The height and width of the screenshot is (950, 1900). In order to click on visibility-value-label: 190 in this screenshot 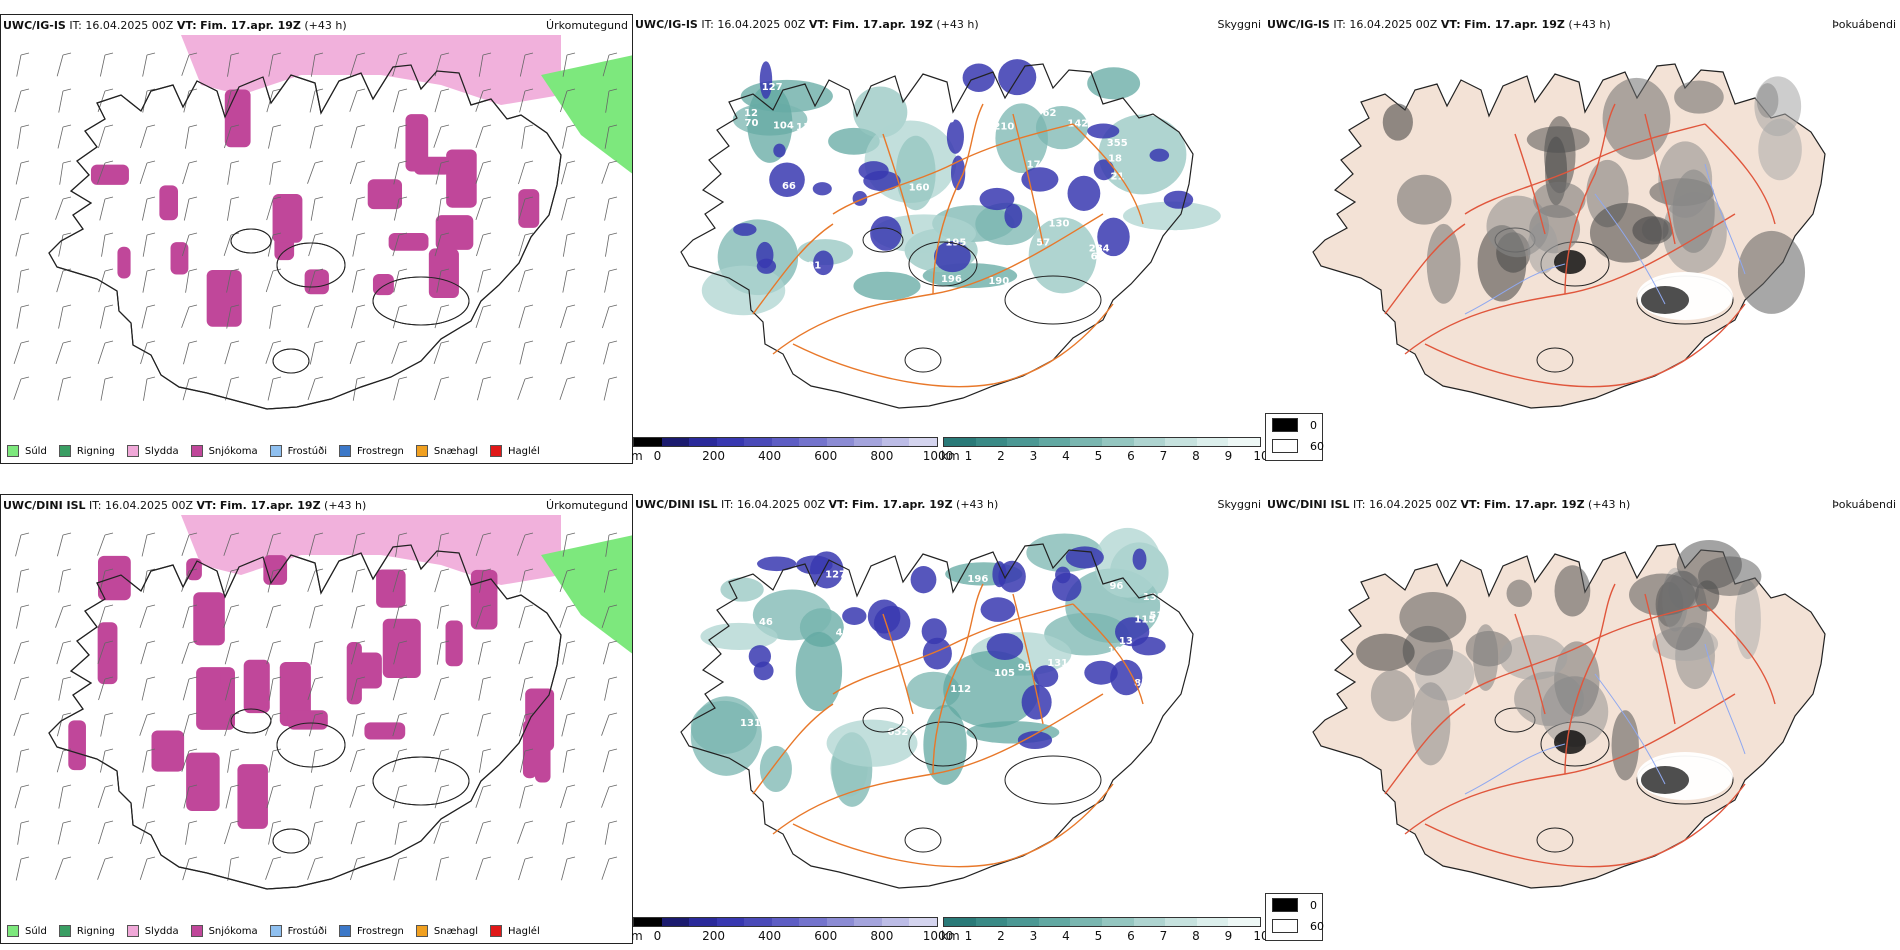, I will do `click(998, 281)`.